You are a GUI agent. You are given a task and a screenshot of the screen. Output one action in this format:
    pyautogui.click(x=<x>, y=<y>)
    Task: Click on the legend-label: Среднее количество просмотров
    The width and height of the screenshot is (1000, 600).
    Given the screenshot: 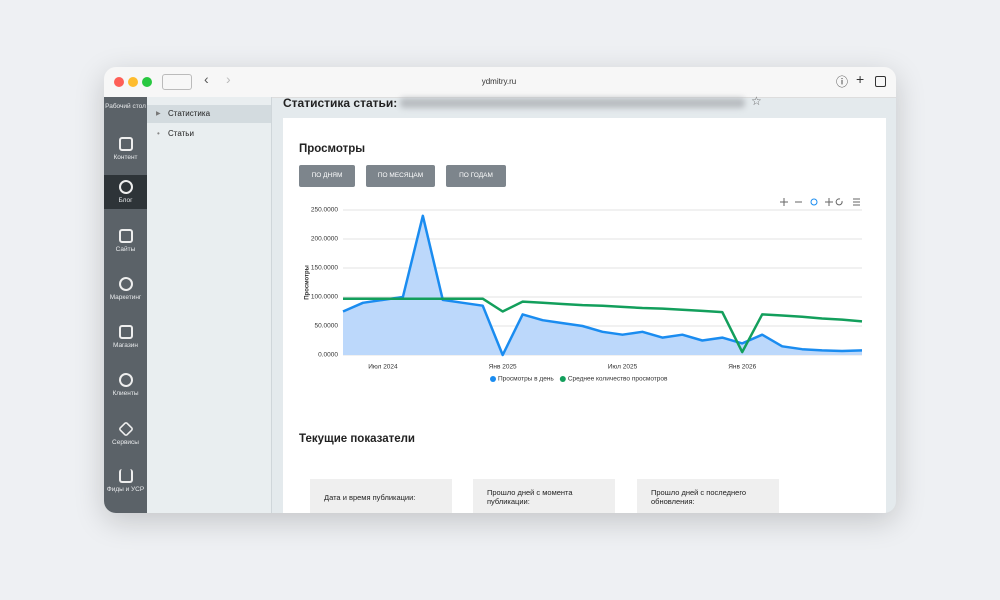 What is the action you would take?
    pyautogui.click(x=618, y=379)
    